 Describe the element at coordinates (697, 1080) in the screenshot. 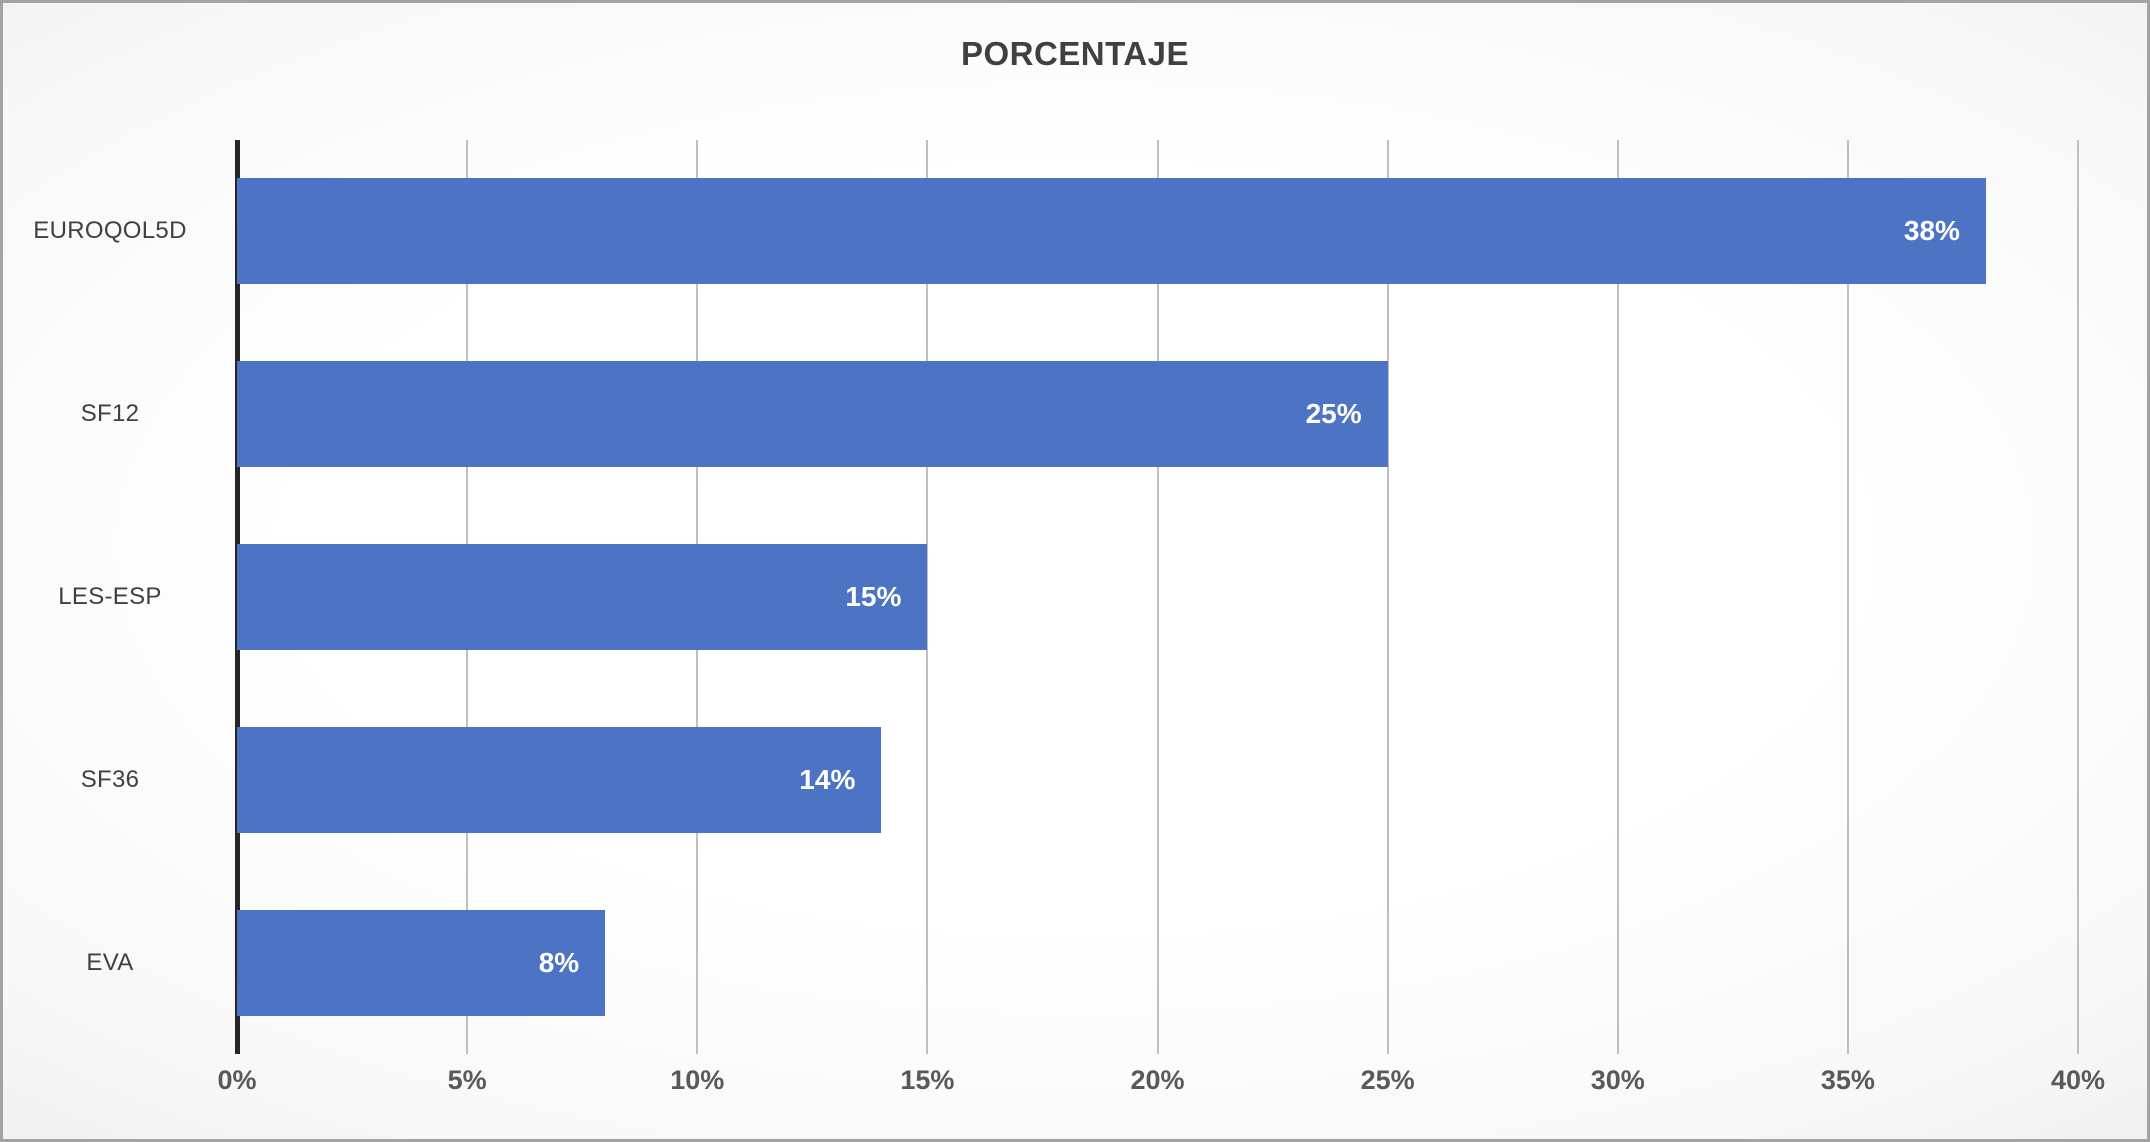

I see `x-tick-label: 10%` at that location.